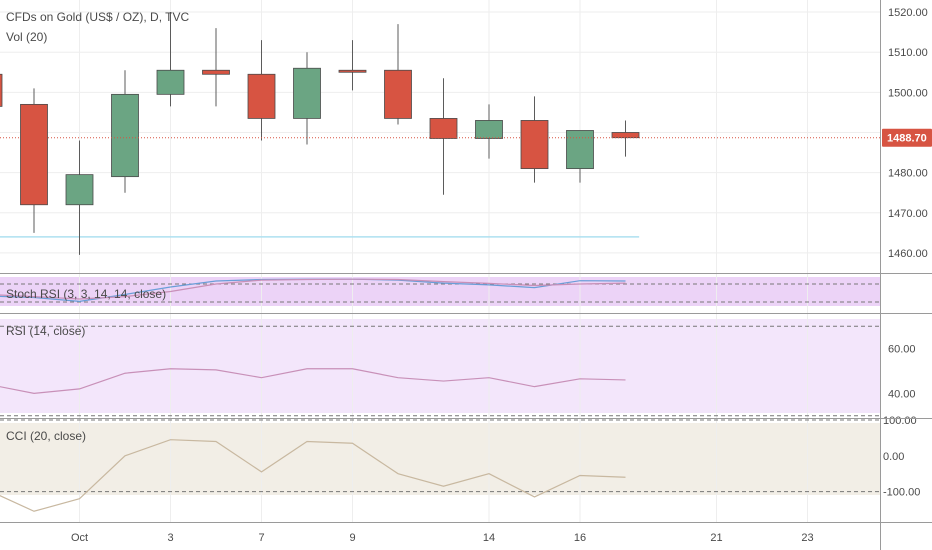 Image resolution: width=932 pixels, height=550 pixels. I want to click on stoch-d-line, so click(313, 289).